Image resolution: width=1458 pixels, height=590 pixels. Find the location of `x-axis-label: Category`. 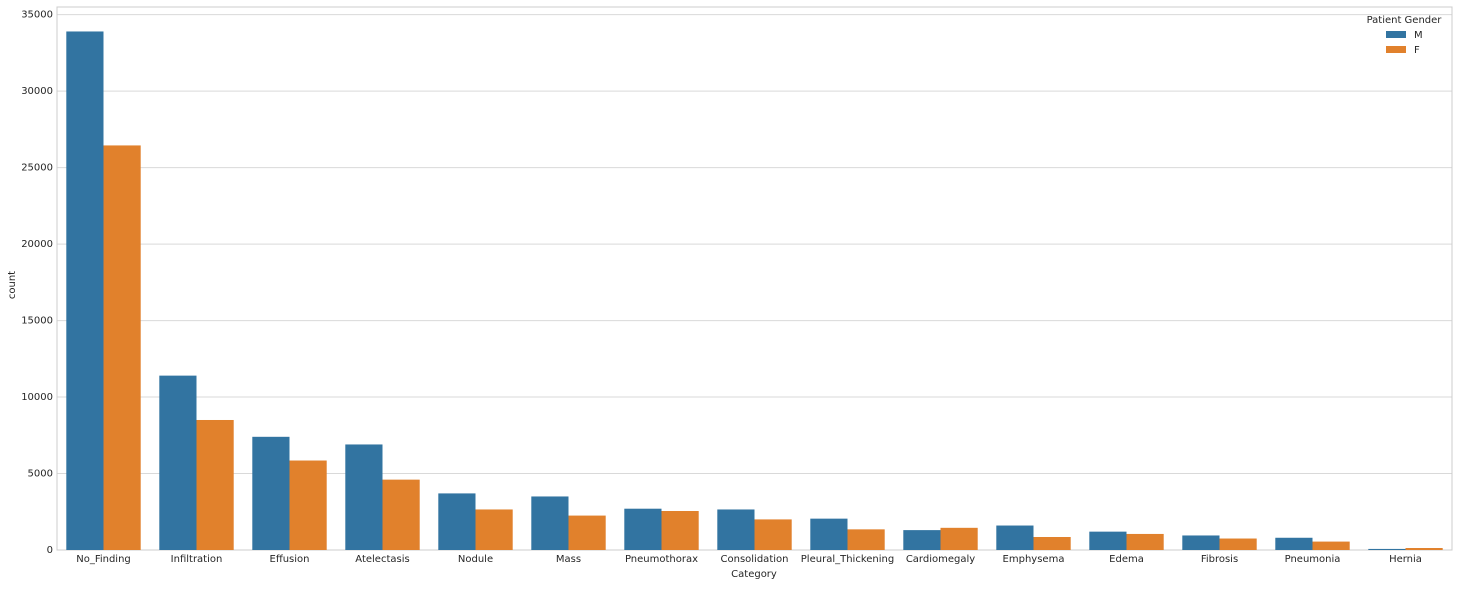

x-axis-label: Category is located at coordinates (754, 574).